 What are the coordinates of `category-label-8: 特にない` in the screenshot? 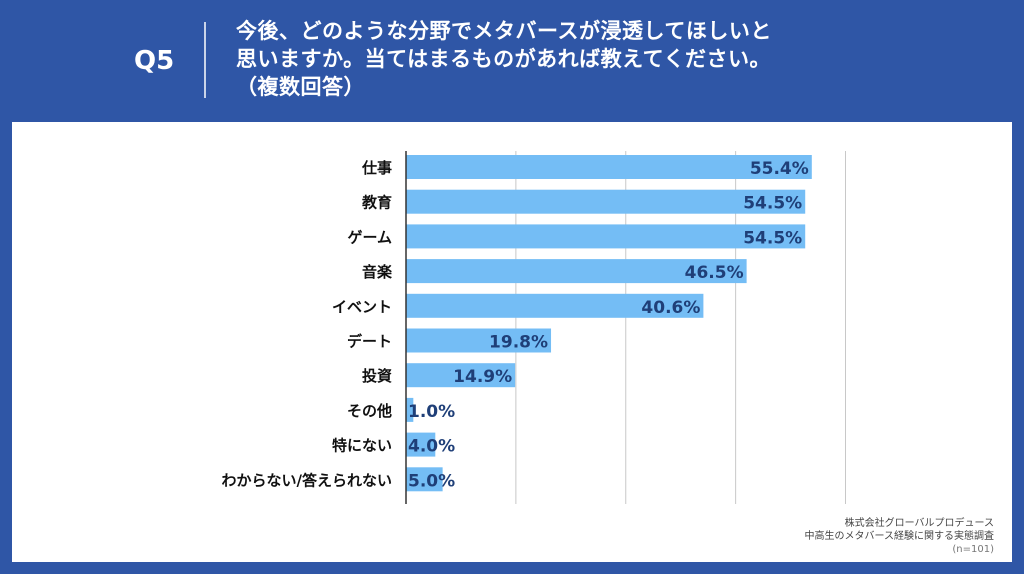 It's located at (362, 446).